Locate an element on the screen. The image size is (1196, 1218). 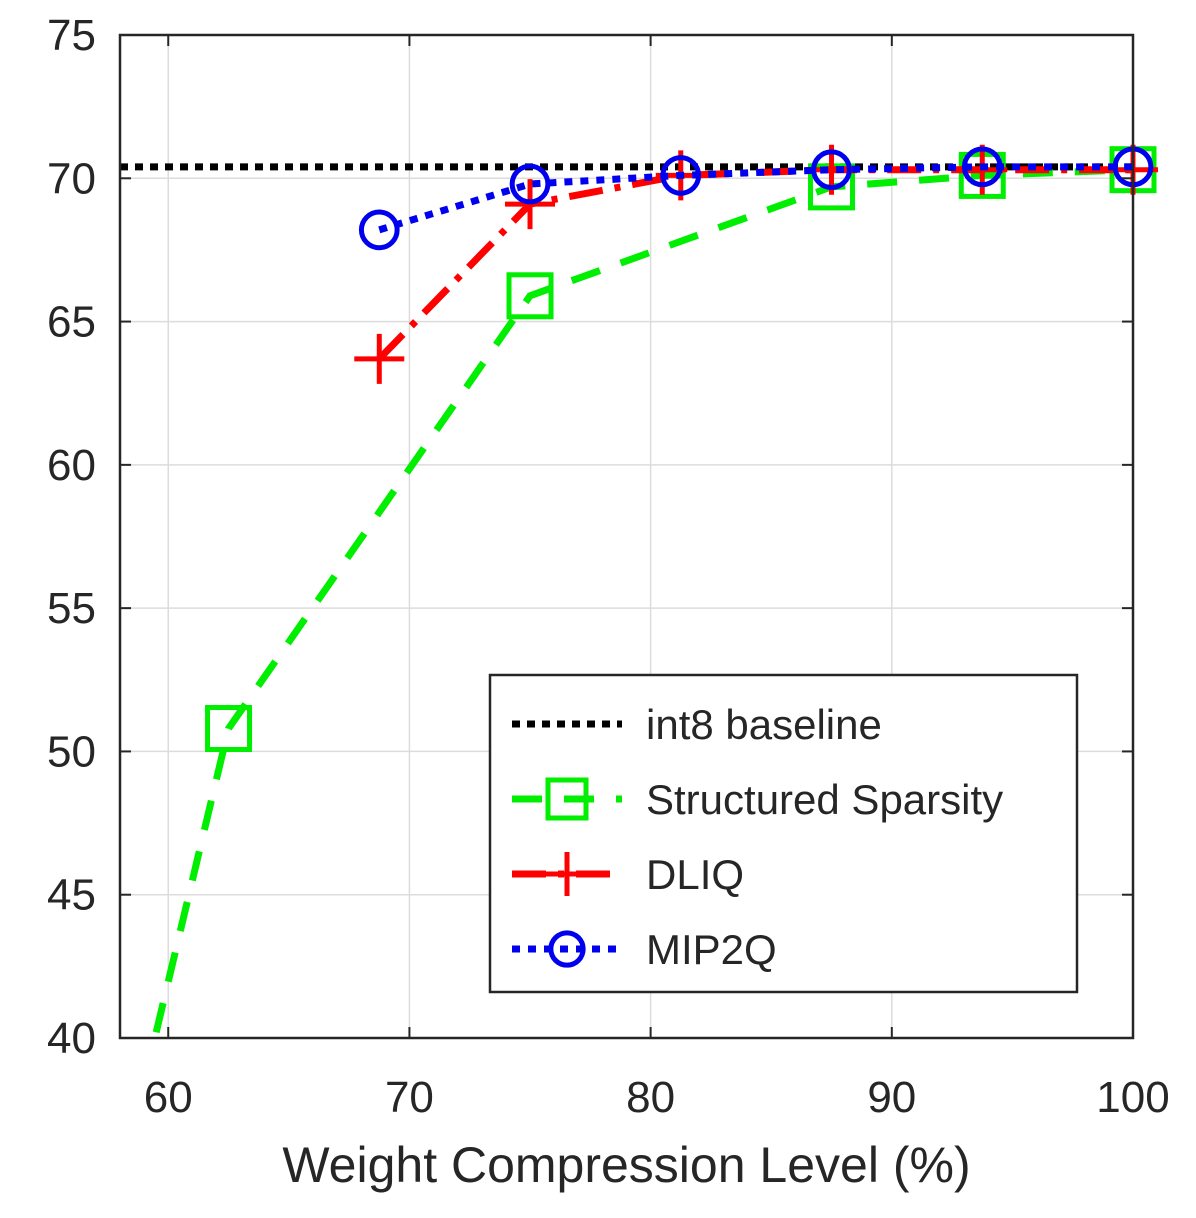
legend-box is located at coordinates (783, 833).